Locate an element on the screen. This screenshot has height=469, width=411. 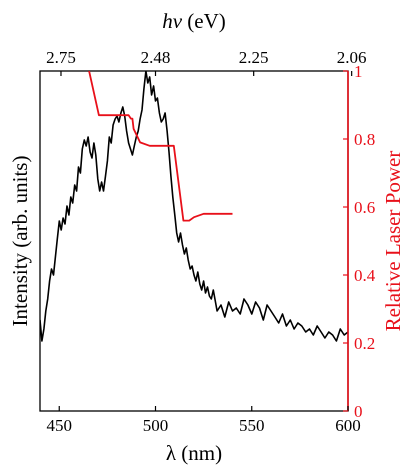
x2-tick-label: 2.25 is located at coordinates (254, 57).